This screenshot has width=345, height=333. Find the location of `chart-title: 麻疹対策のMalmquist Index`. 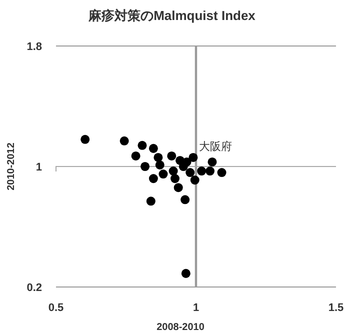

chart-title: 麻疹対策のMalmquist Index is located at coordinates (172, 15).